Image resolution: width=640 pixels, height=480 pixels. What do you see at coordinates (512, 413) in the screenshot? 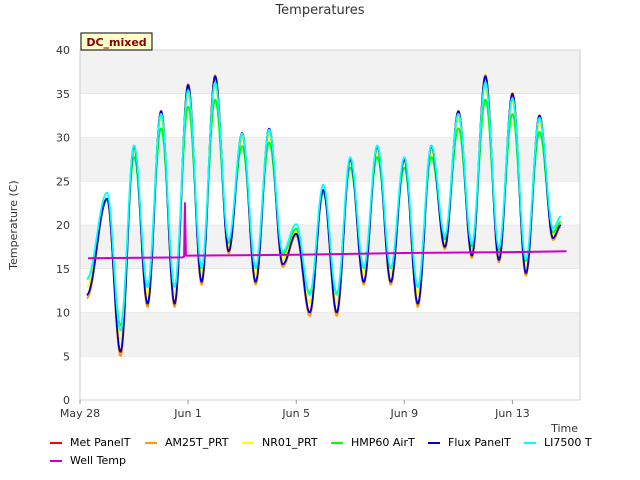
I see `x-tick-label: Jun 13` at bounding box center [512, 413].